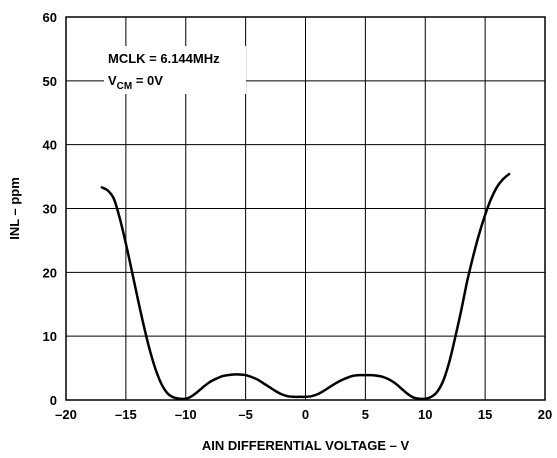 This screenshot has height=458, width=557. I want to click on x-tick-label: –20, so click(66, 414).